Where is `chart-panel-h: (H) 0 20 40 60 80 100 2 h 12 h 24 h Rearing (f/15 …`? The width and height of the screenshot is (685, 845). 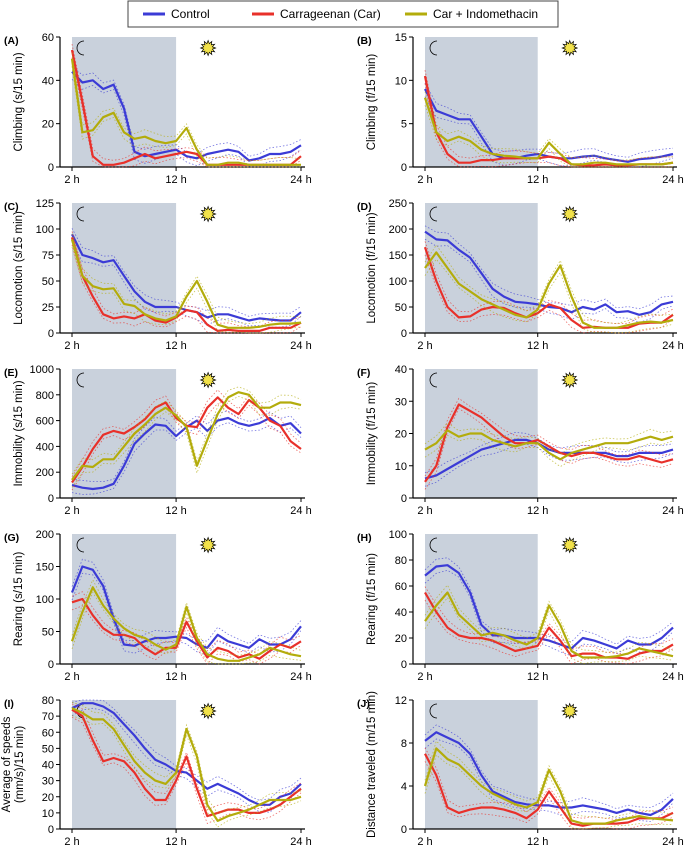
chart-panel-h: (H) 0 20 40 60 80 100 2 h 12 h 24 h Rearing (f/15 … is located at coordinates (520, 606).